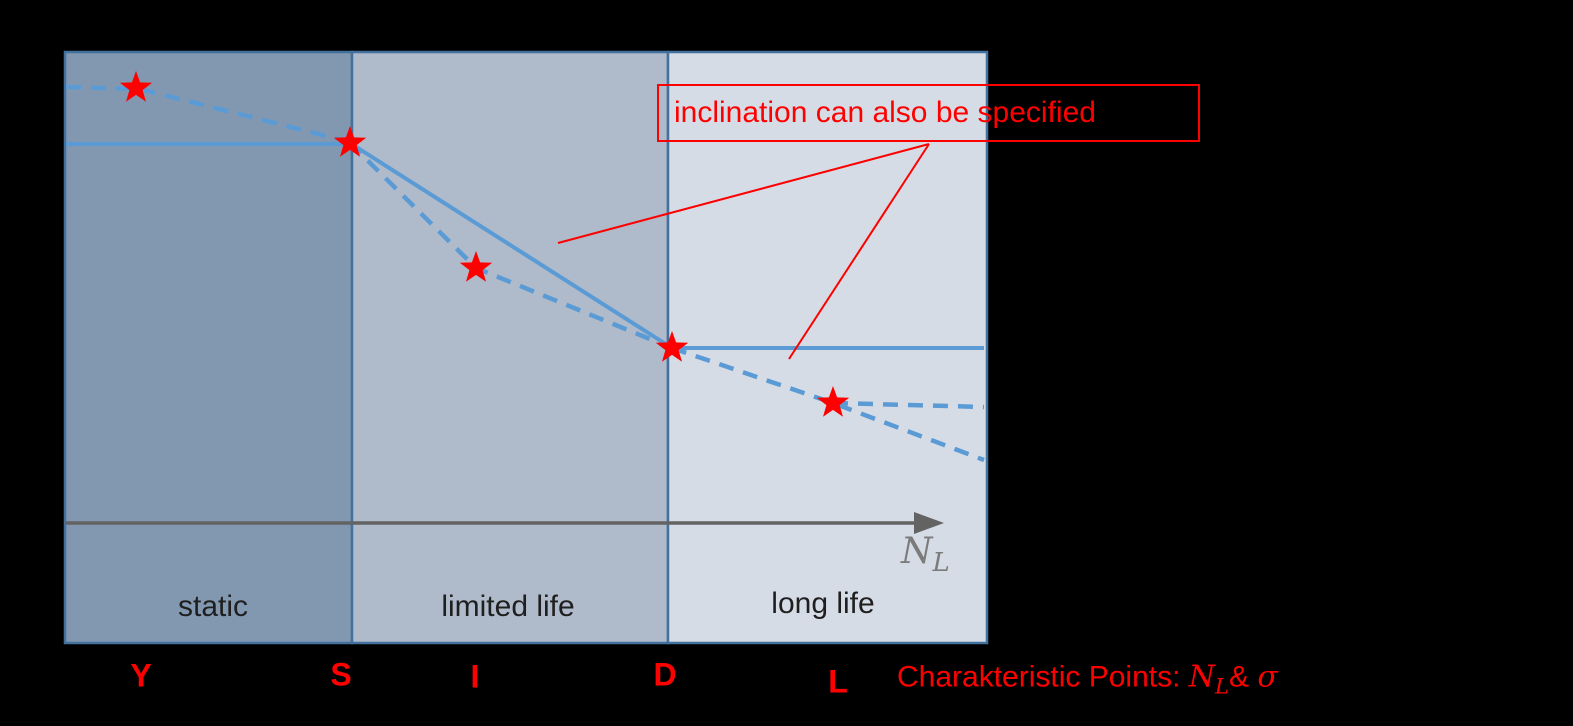  Describe the element at coordinates (213, 606) in the screenshot. I see `region-label-static: static` at that location.